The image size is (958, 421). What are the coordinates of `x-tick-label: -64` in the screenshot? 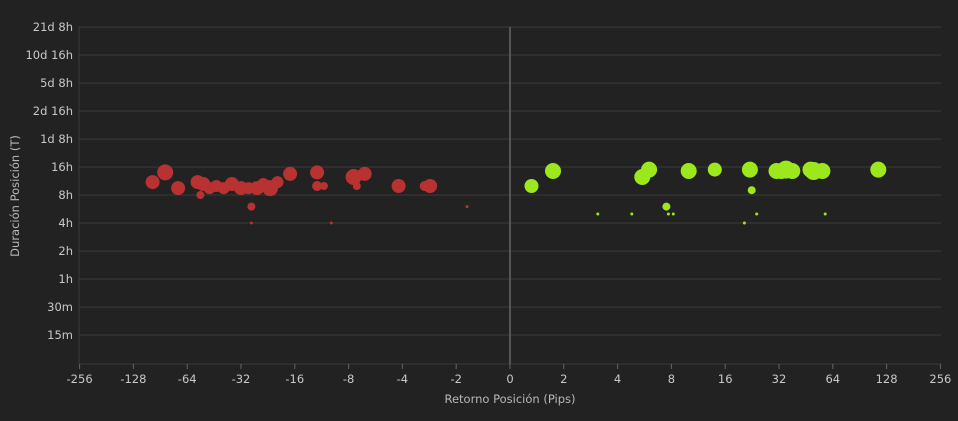 It's located at (187, 379).